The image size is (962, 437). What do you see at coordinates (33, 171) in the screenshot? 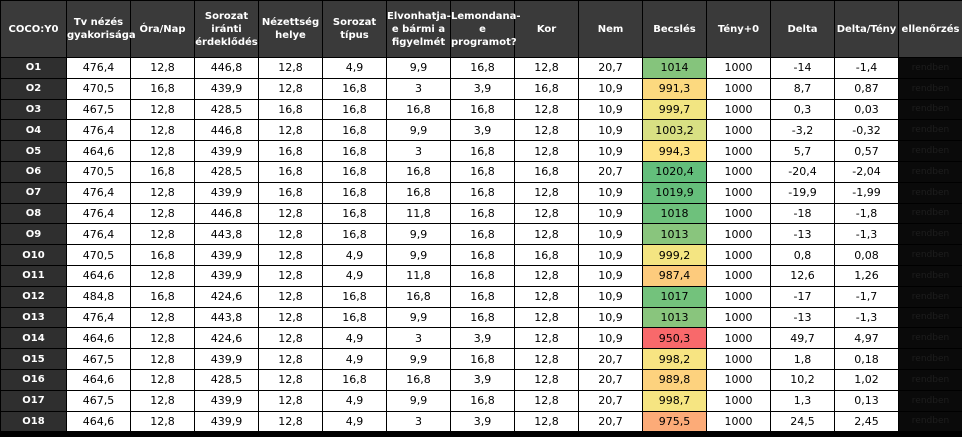
I see `row-label: O6` at bounding box center [33, 171].